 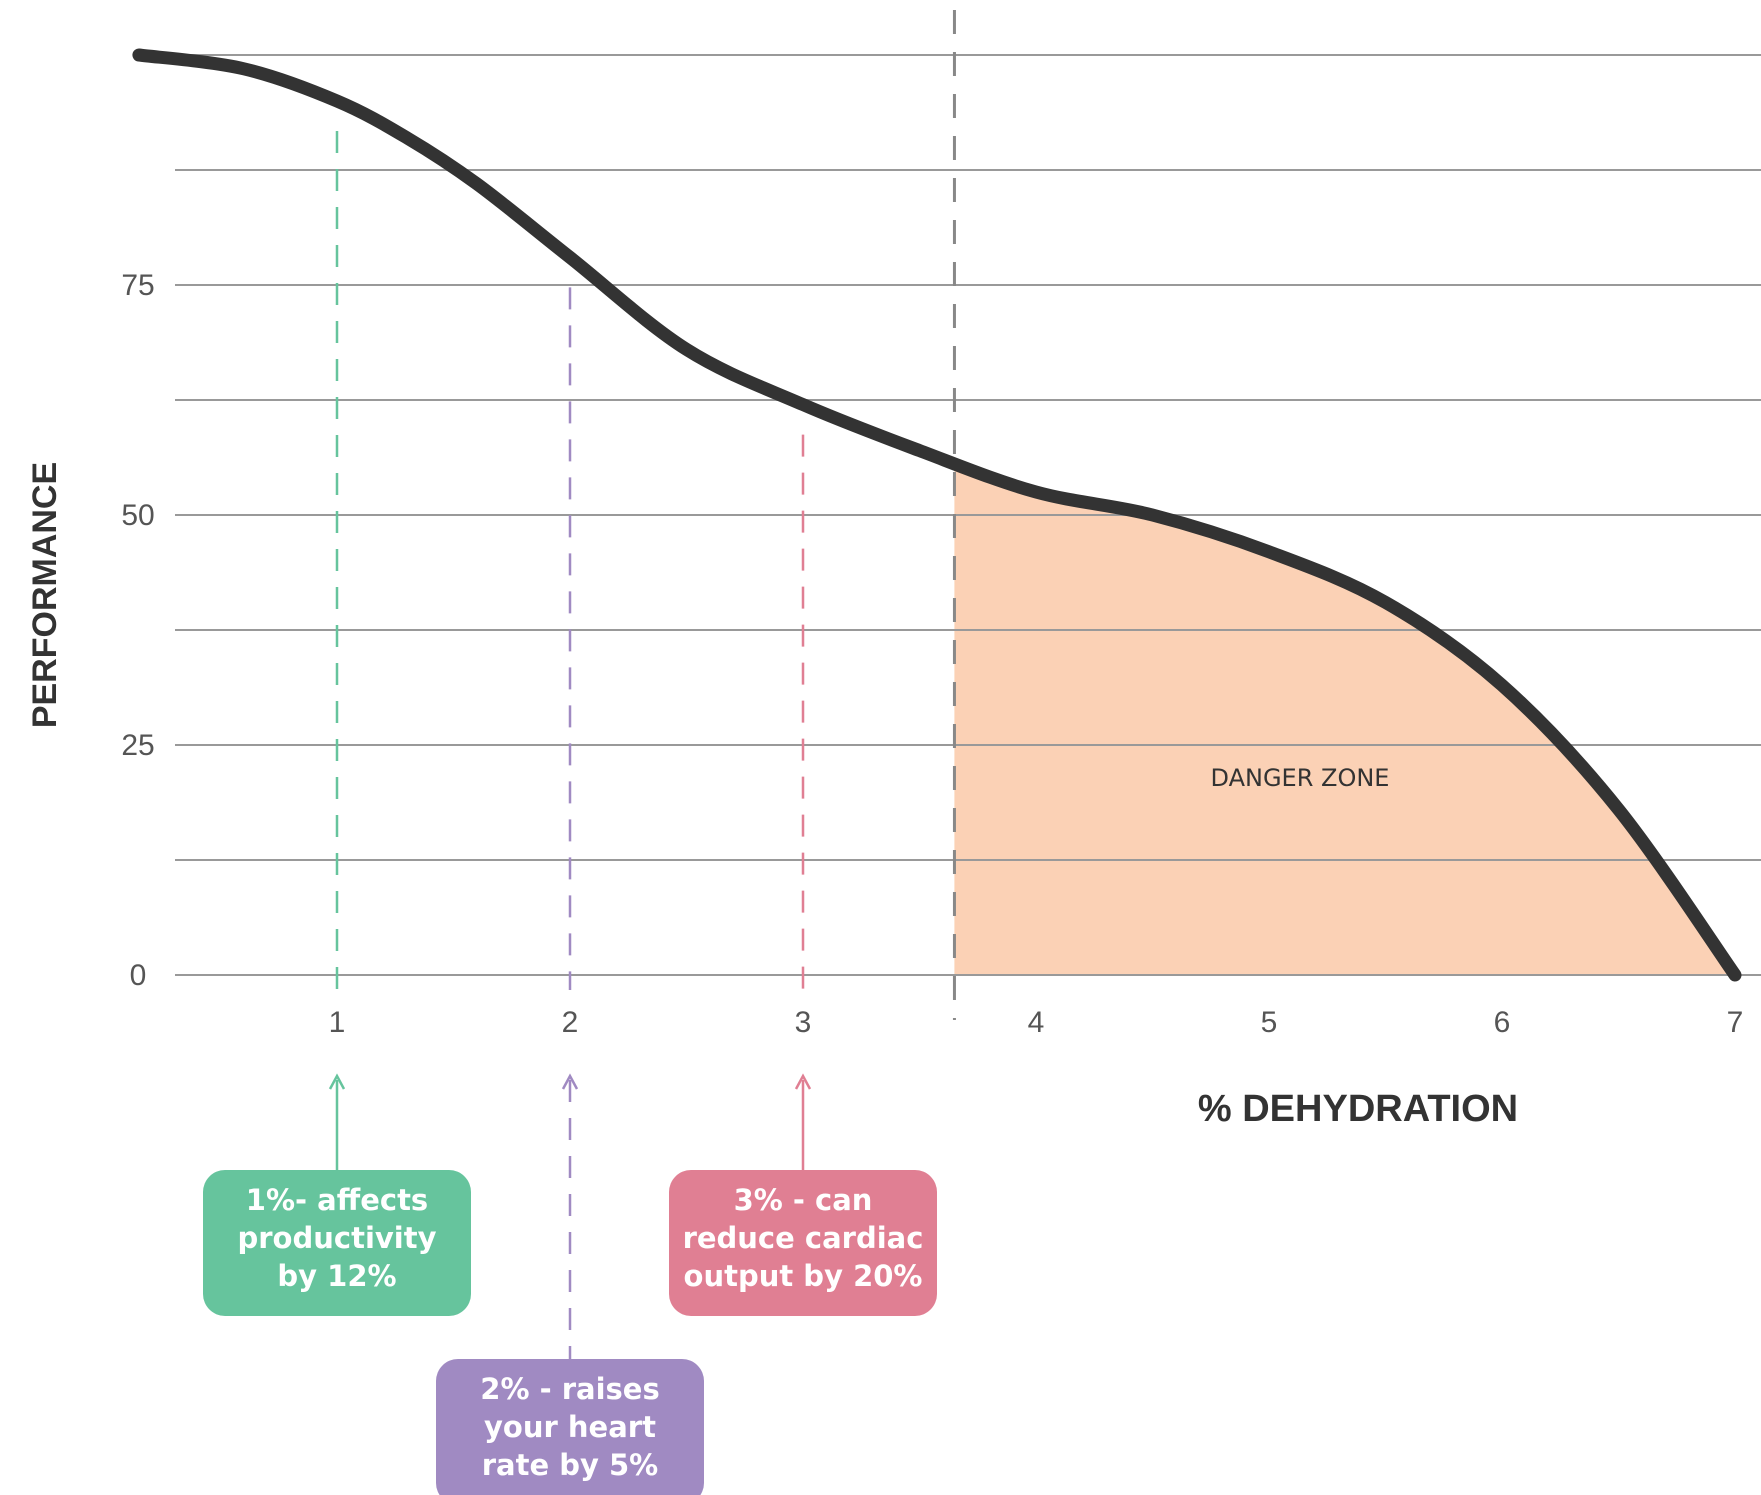 What do you see at coordinates (1358, 1109) in the screenshot?
I see `x-axis-title: % DEHYDRATION` at bounding box center [1358, 1109].